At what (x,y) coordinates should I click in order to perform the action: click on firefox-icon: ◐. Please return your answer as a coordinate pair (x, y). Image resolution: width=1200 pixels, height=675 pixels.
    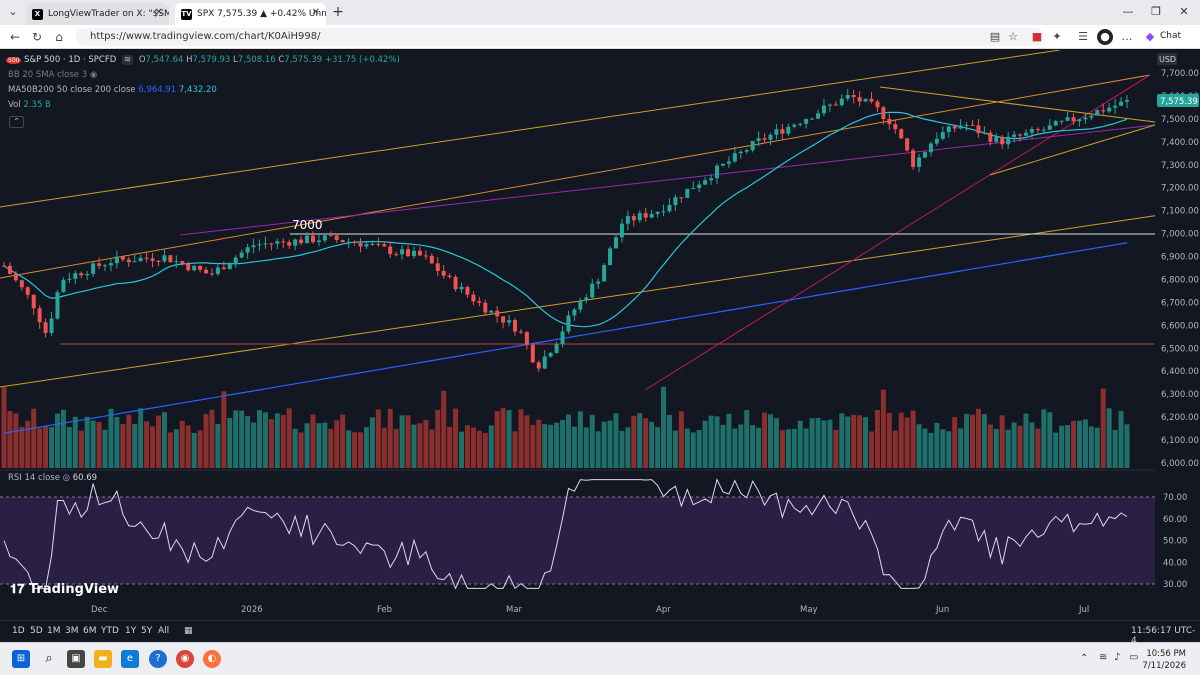
    Looking at the image, I should click on (212, 659).